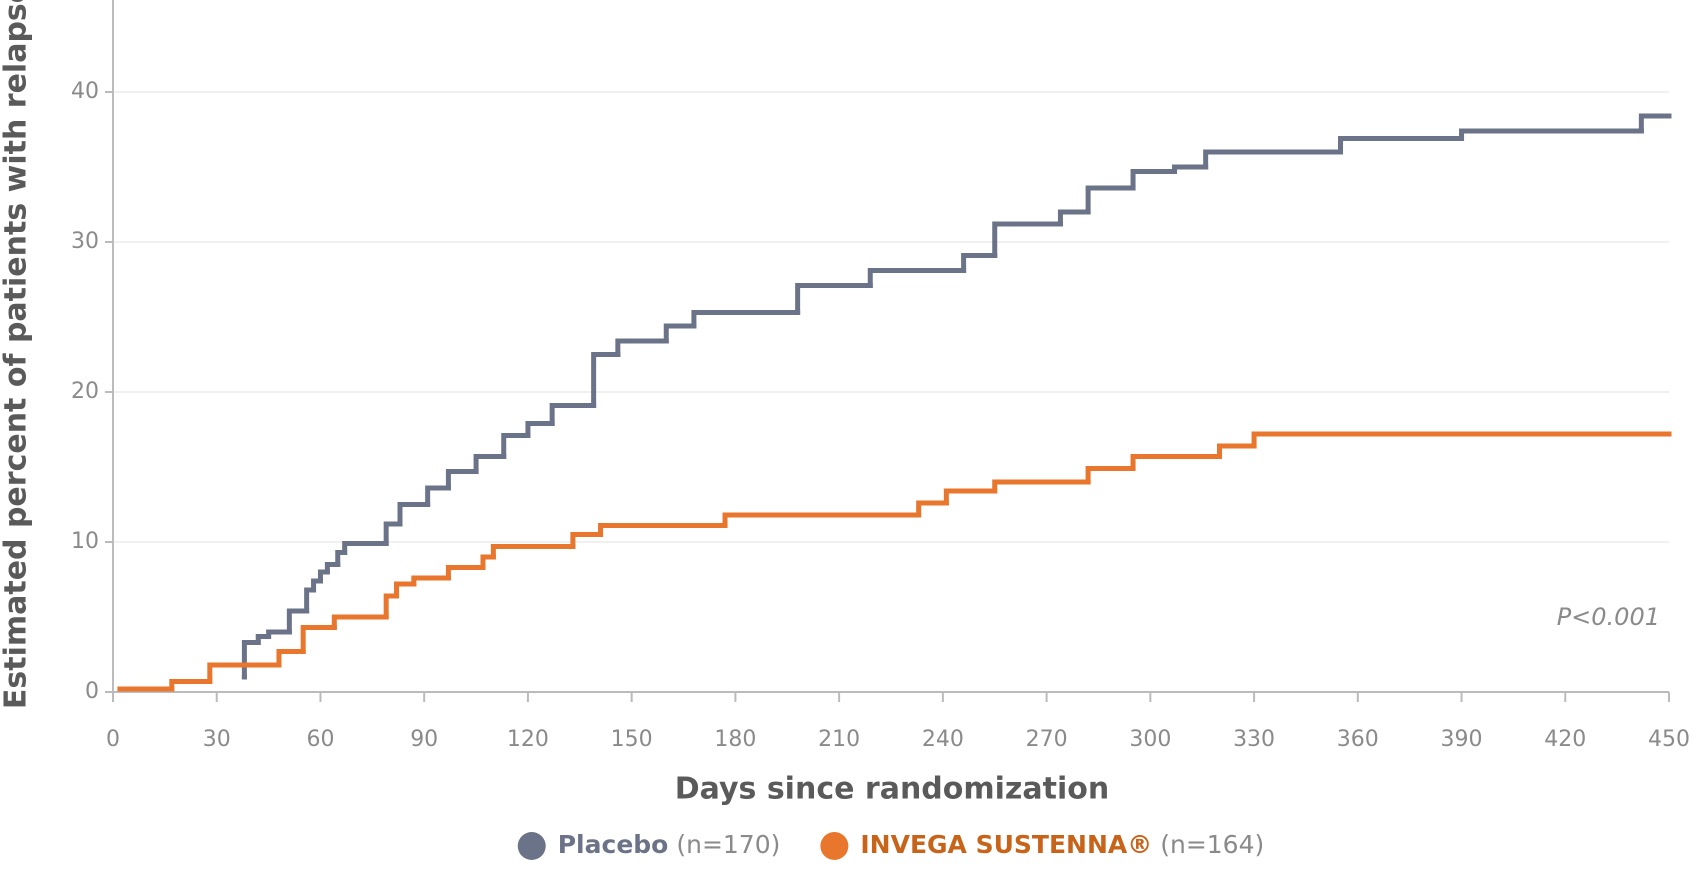  I want to click on x-tick-label: 30, so click(217, 739).